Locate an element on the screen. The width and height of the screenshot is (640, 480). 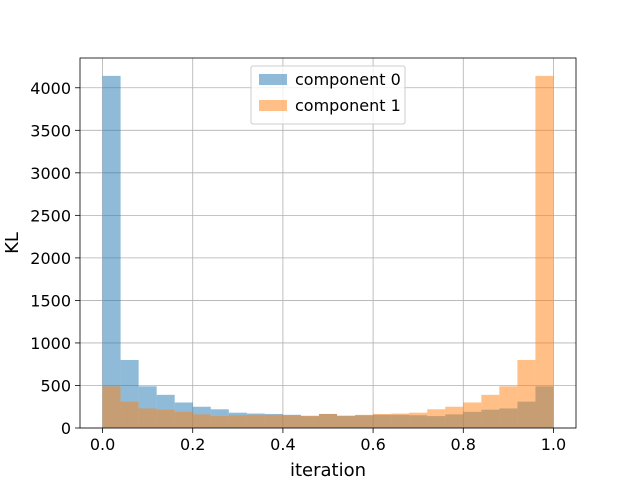
y-tick-label: 2500 is located at coordinates (50, 215).